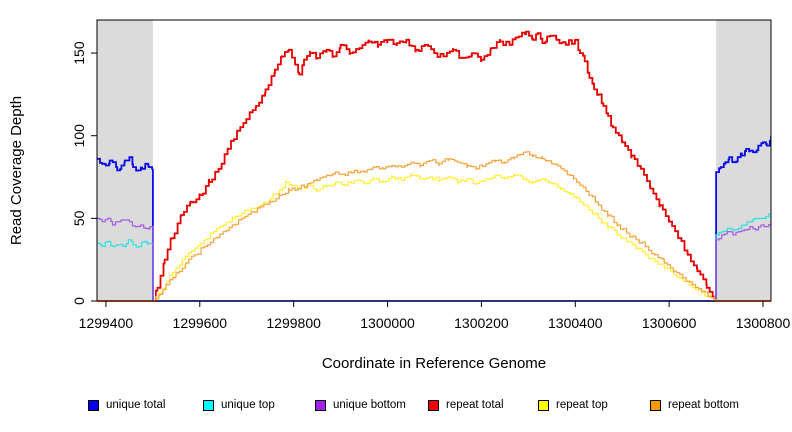 This screenshot has height=432, width=792. I want to click on x-tick-label: 1300600, so click(669, 323).